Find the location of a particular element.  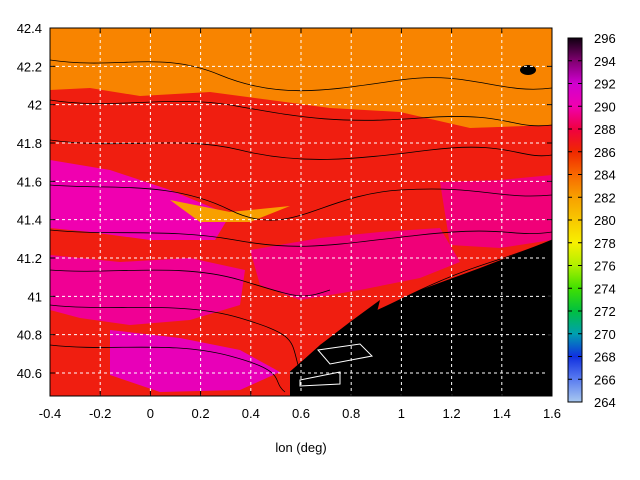

x-tick-label: -0.2 is located at coordinates (100, 413).